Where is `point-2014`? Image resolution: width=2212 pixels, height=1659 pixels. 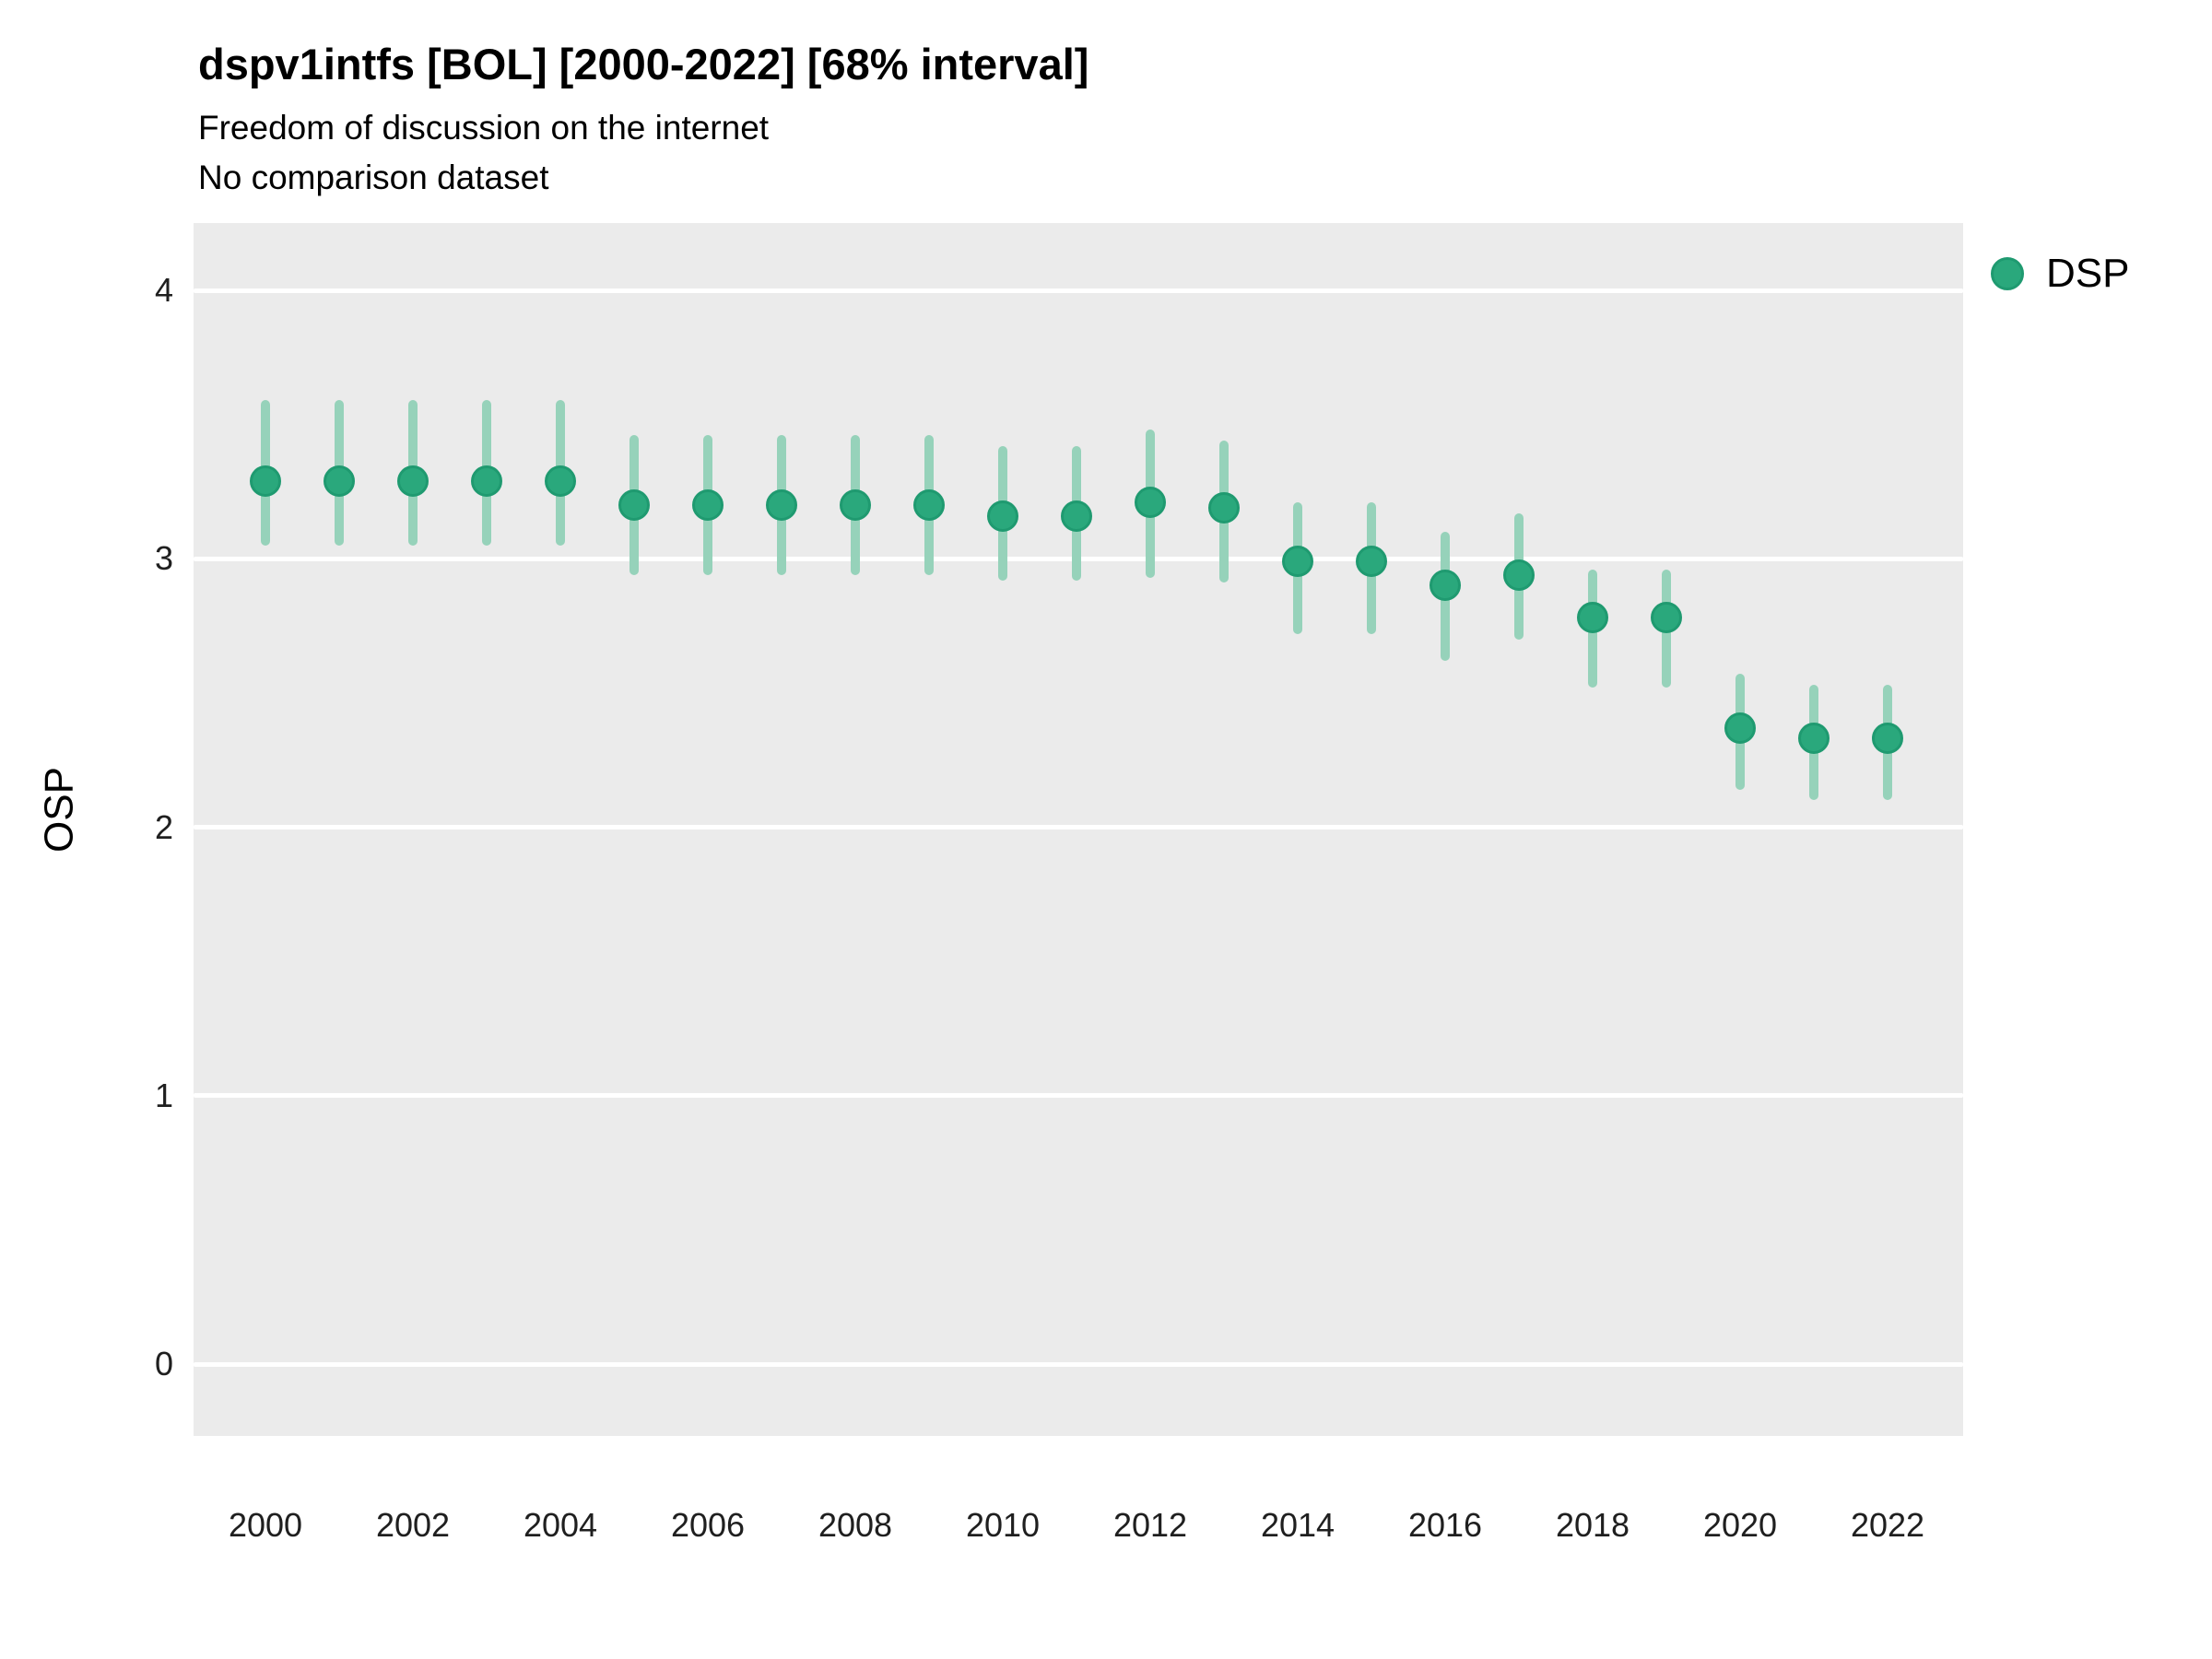 point-2014 is located at coordinates (1297, 562).